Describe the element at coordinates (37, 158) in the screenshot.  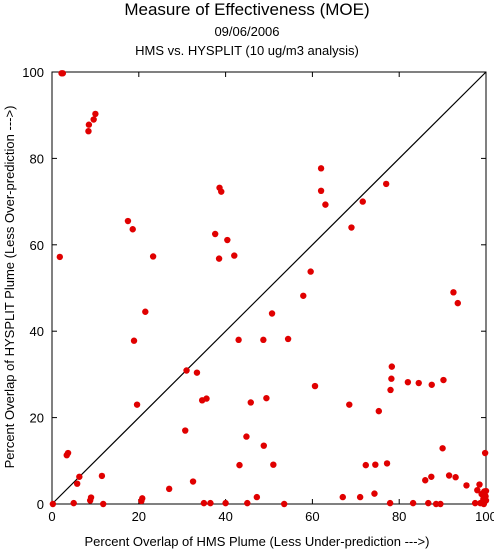
I see `y-tick-label: 80` at that location.